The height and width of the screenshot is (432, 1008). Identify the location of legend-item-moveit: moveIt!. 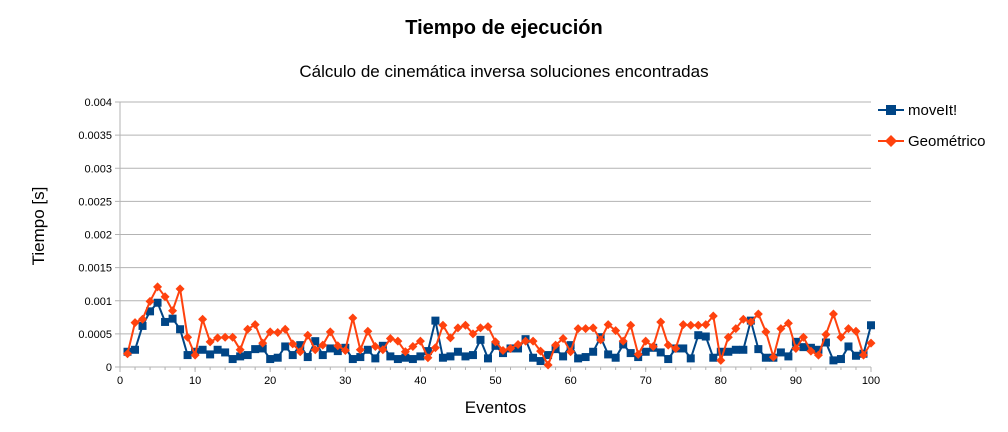
(932, 110).